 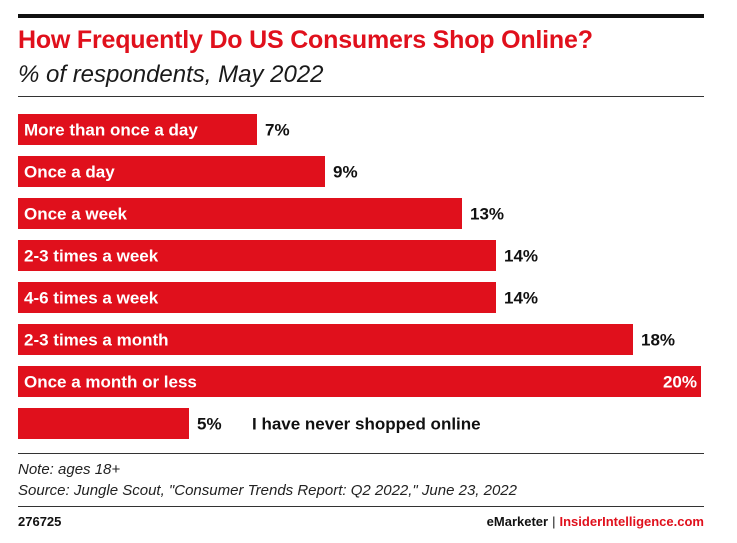 I want to click on brand-insider-link: InsiderIntelligence.com, so click(x=632, y=521).